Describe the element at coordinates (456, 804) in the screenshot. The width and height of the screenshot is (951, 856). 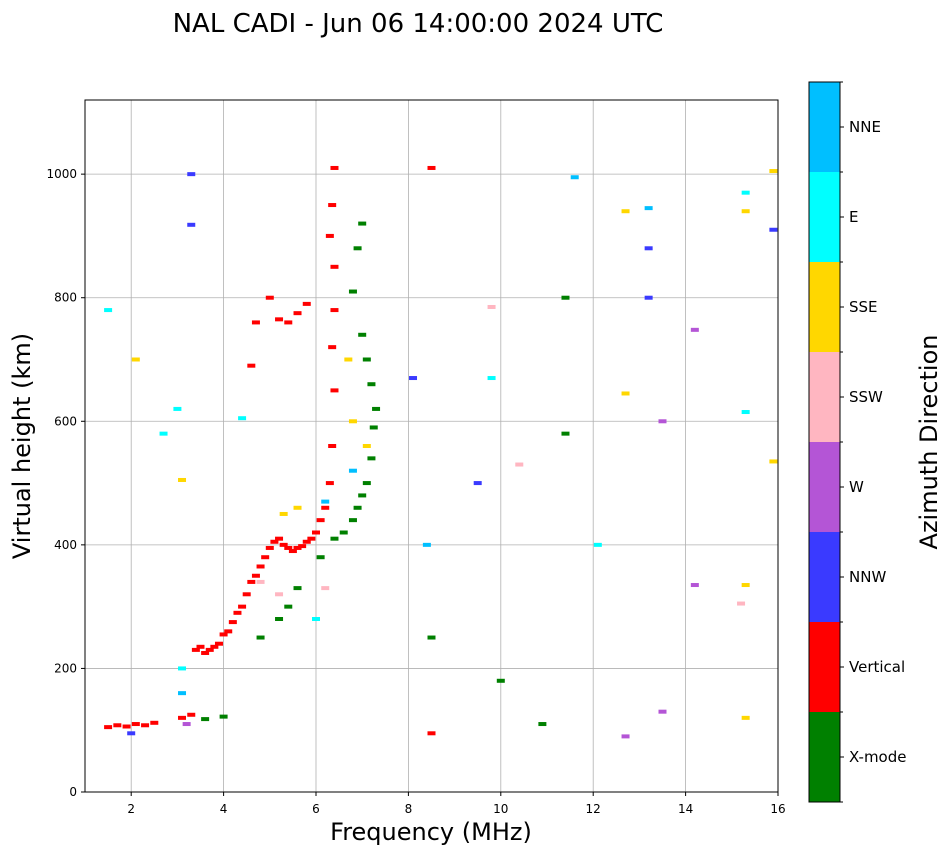
I see `x-axis-ticks: 2 4 6 8 10 12 14 16` at that location.